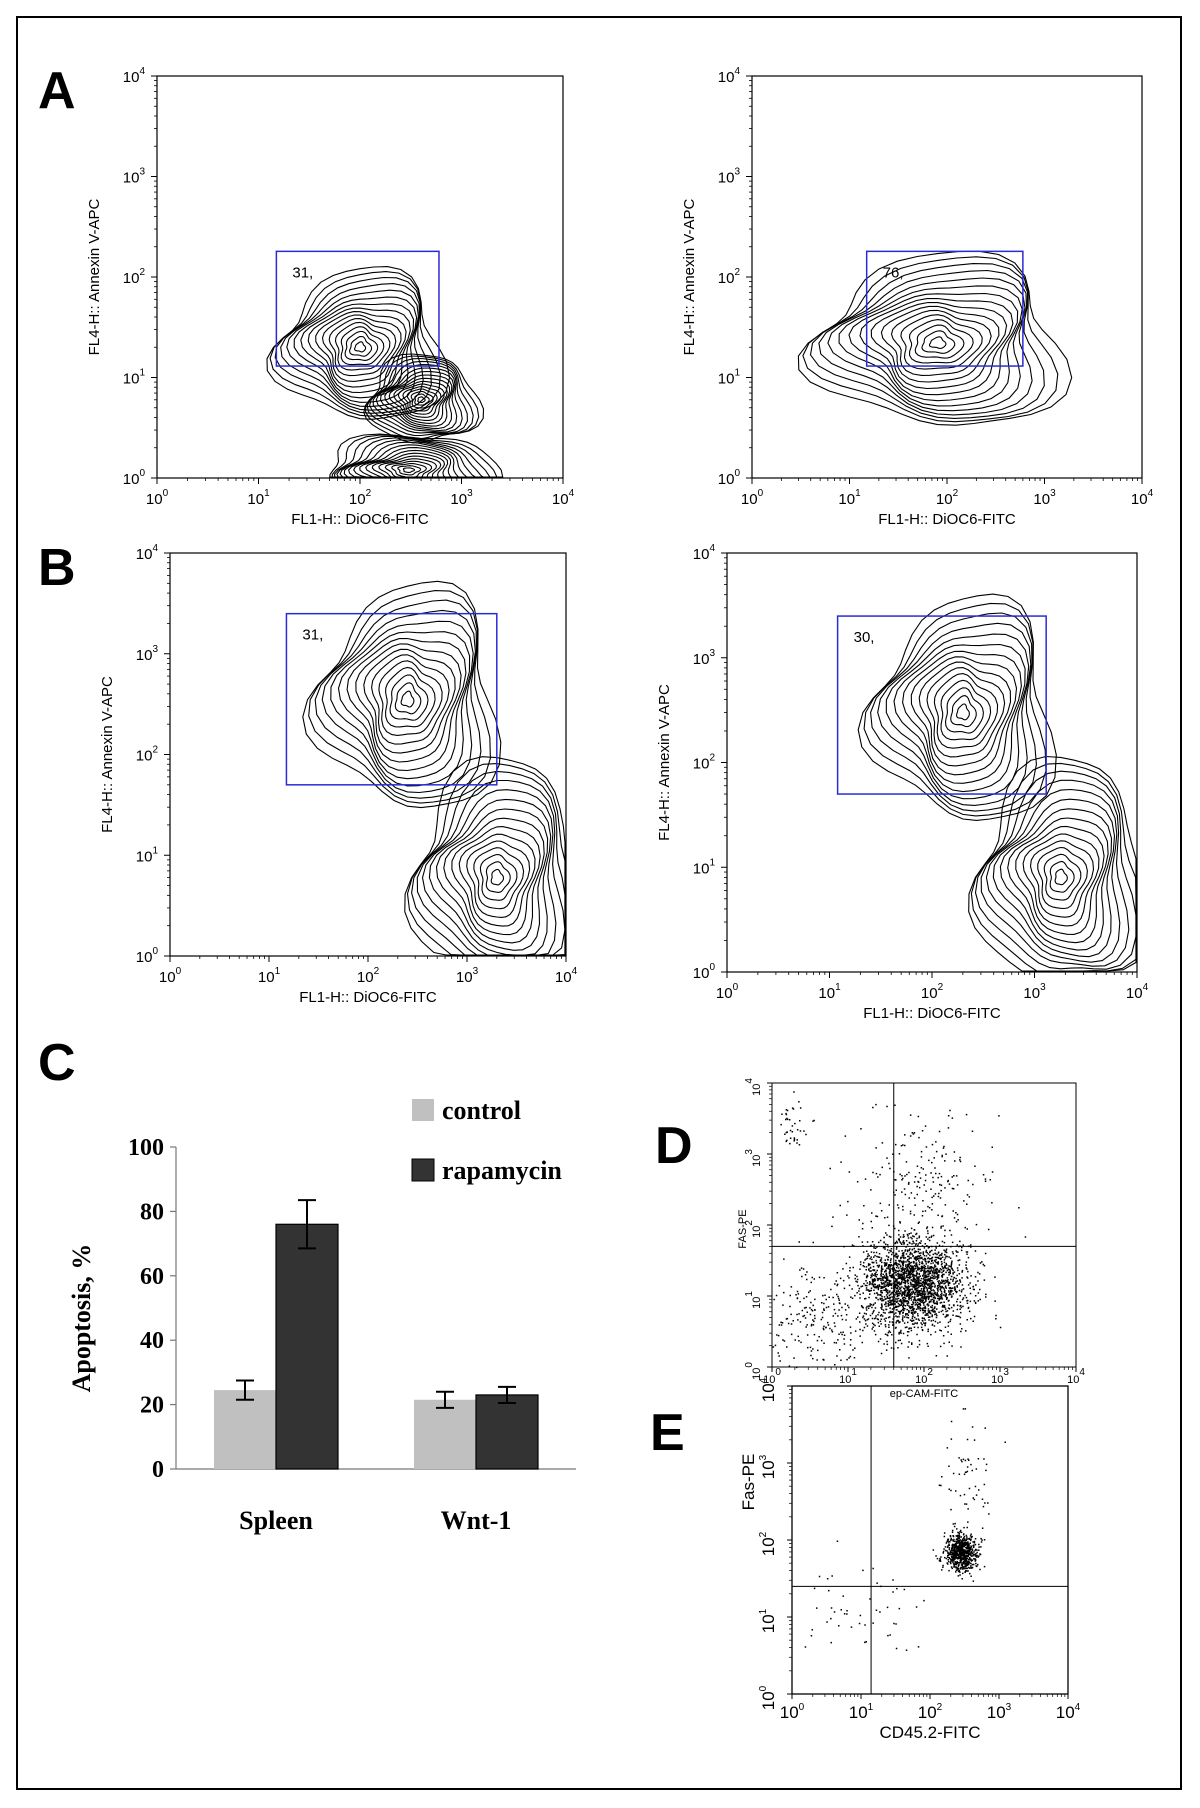 The height and width of the screenshot is (1808, 1200). I want to click on y-axis-label: Apoptosis, %, so click(81, 1318).